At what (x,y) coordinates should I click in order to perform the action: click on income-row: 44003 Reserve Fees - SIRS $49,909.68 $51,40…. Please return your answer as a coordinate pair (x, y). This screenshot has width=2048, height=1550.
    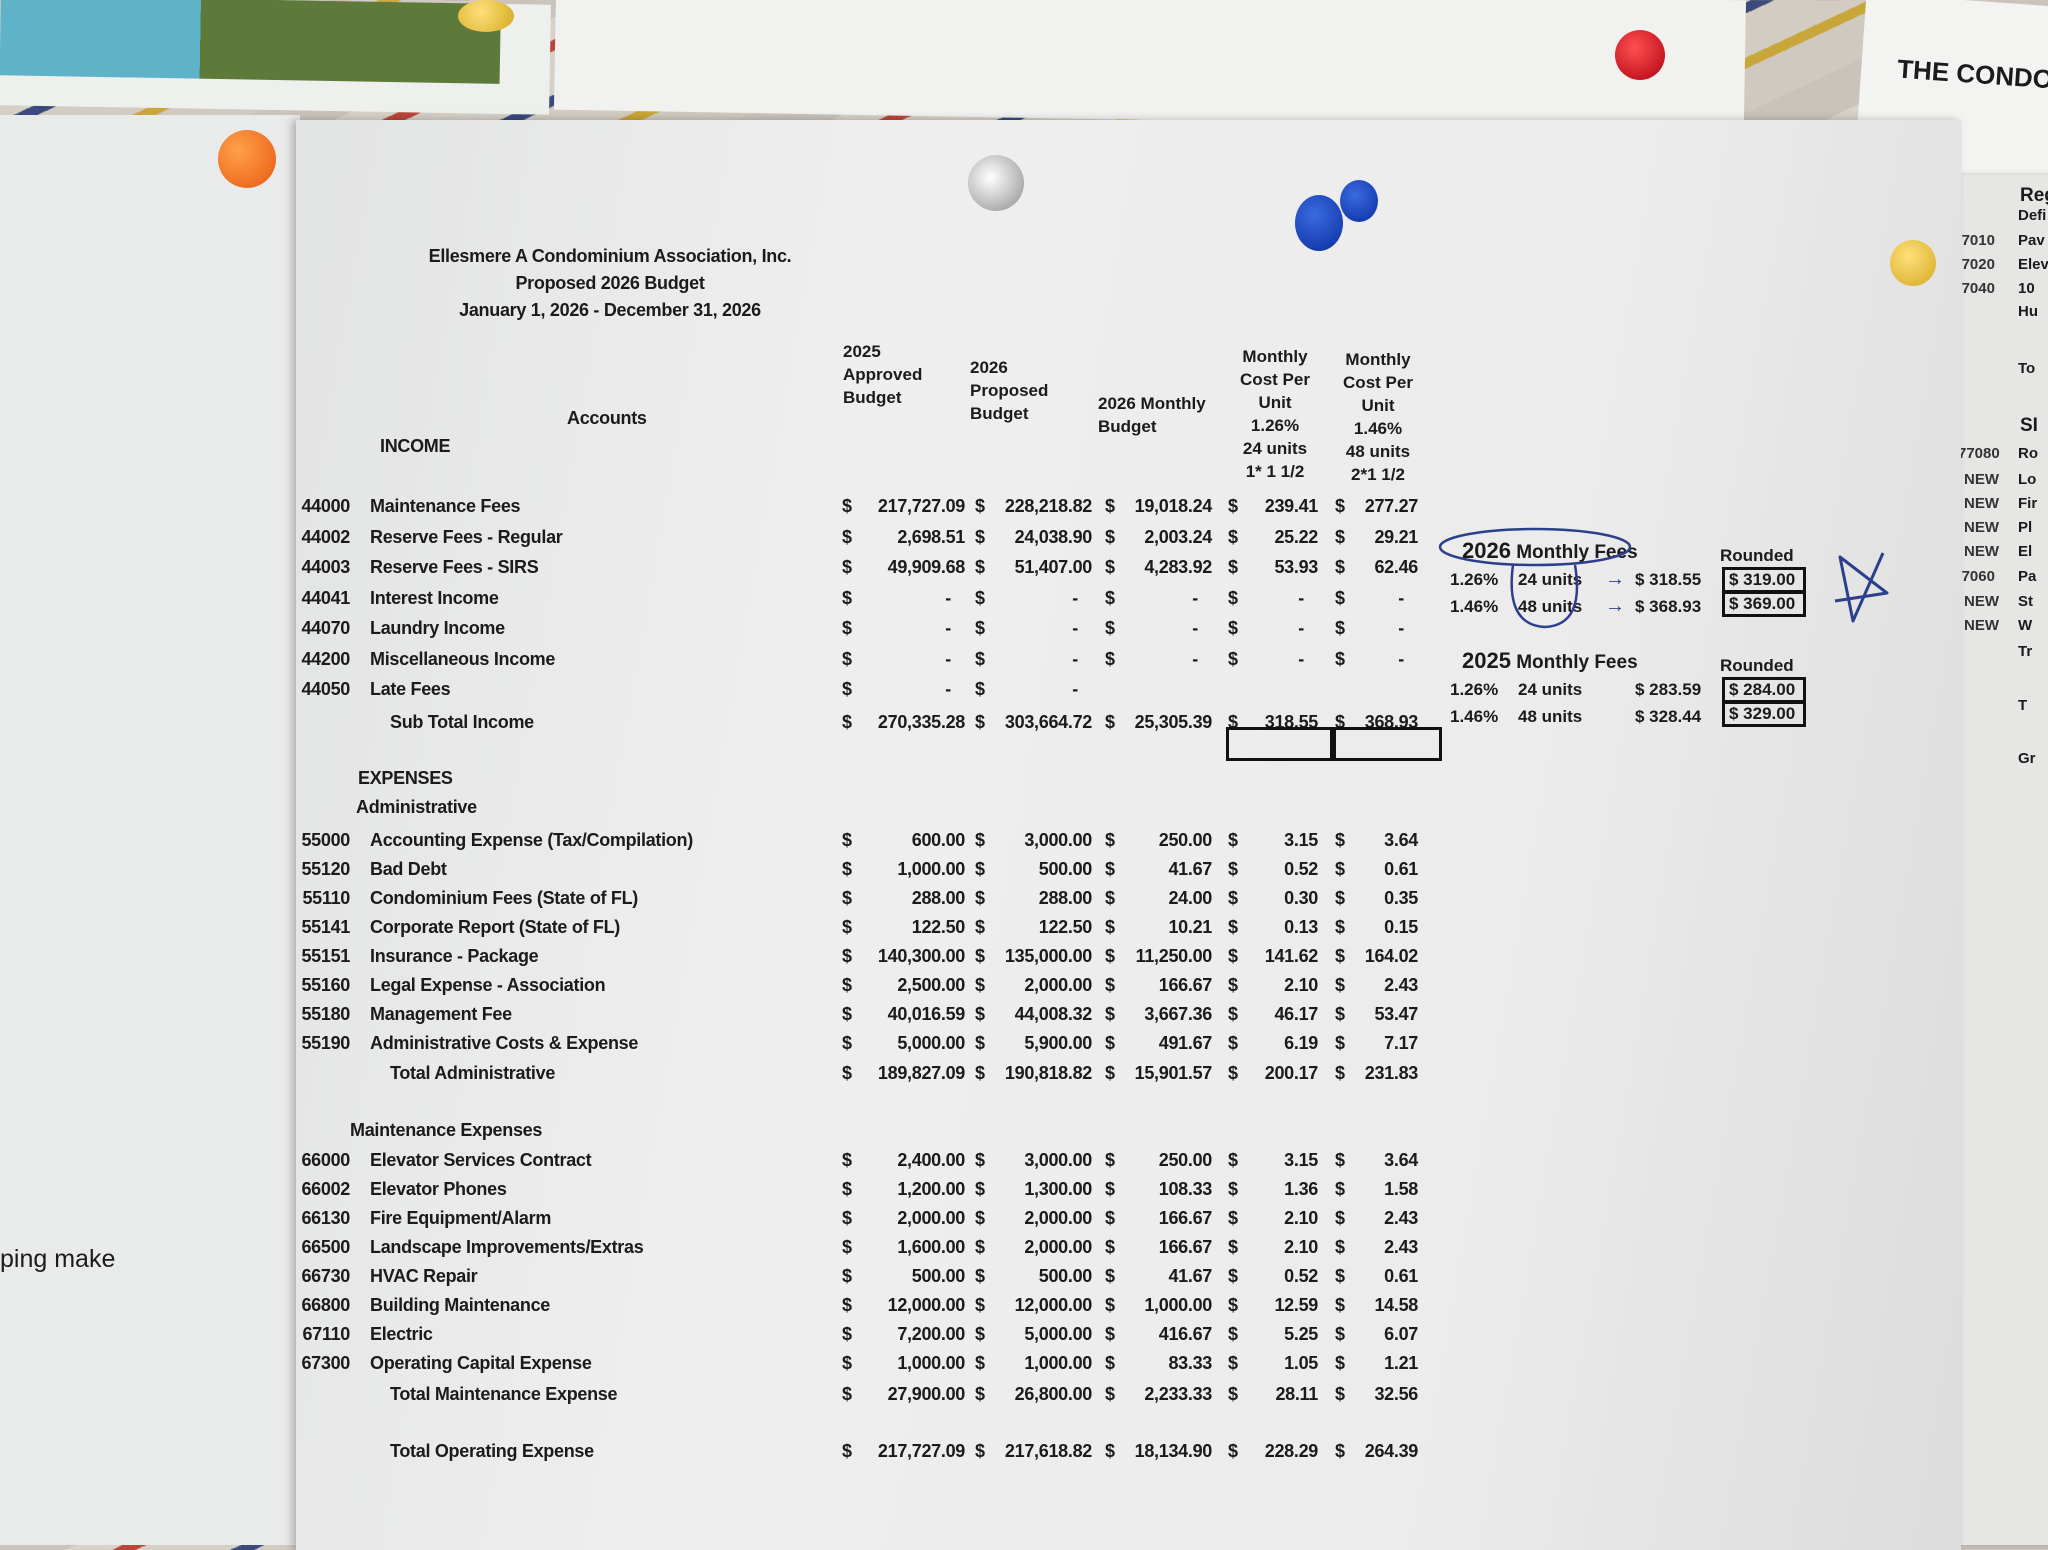
    Looking at the image, I should click on (855, 571).